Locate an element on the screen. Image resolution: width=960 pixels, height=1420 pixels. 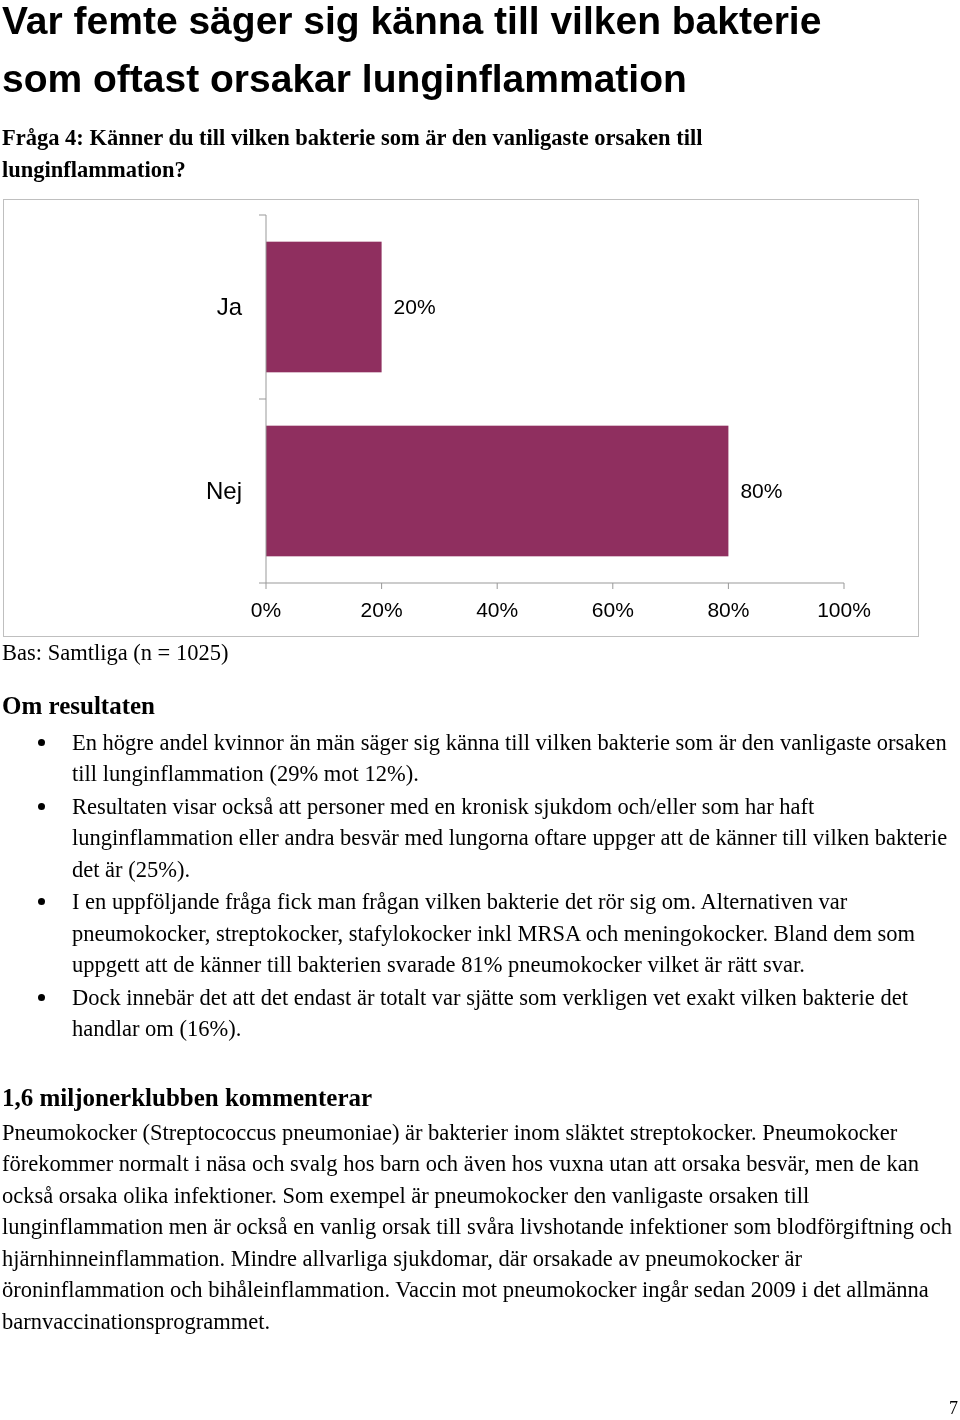
x-tick-label: 40% is located at coordinates (497, 610).